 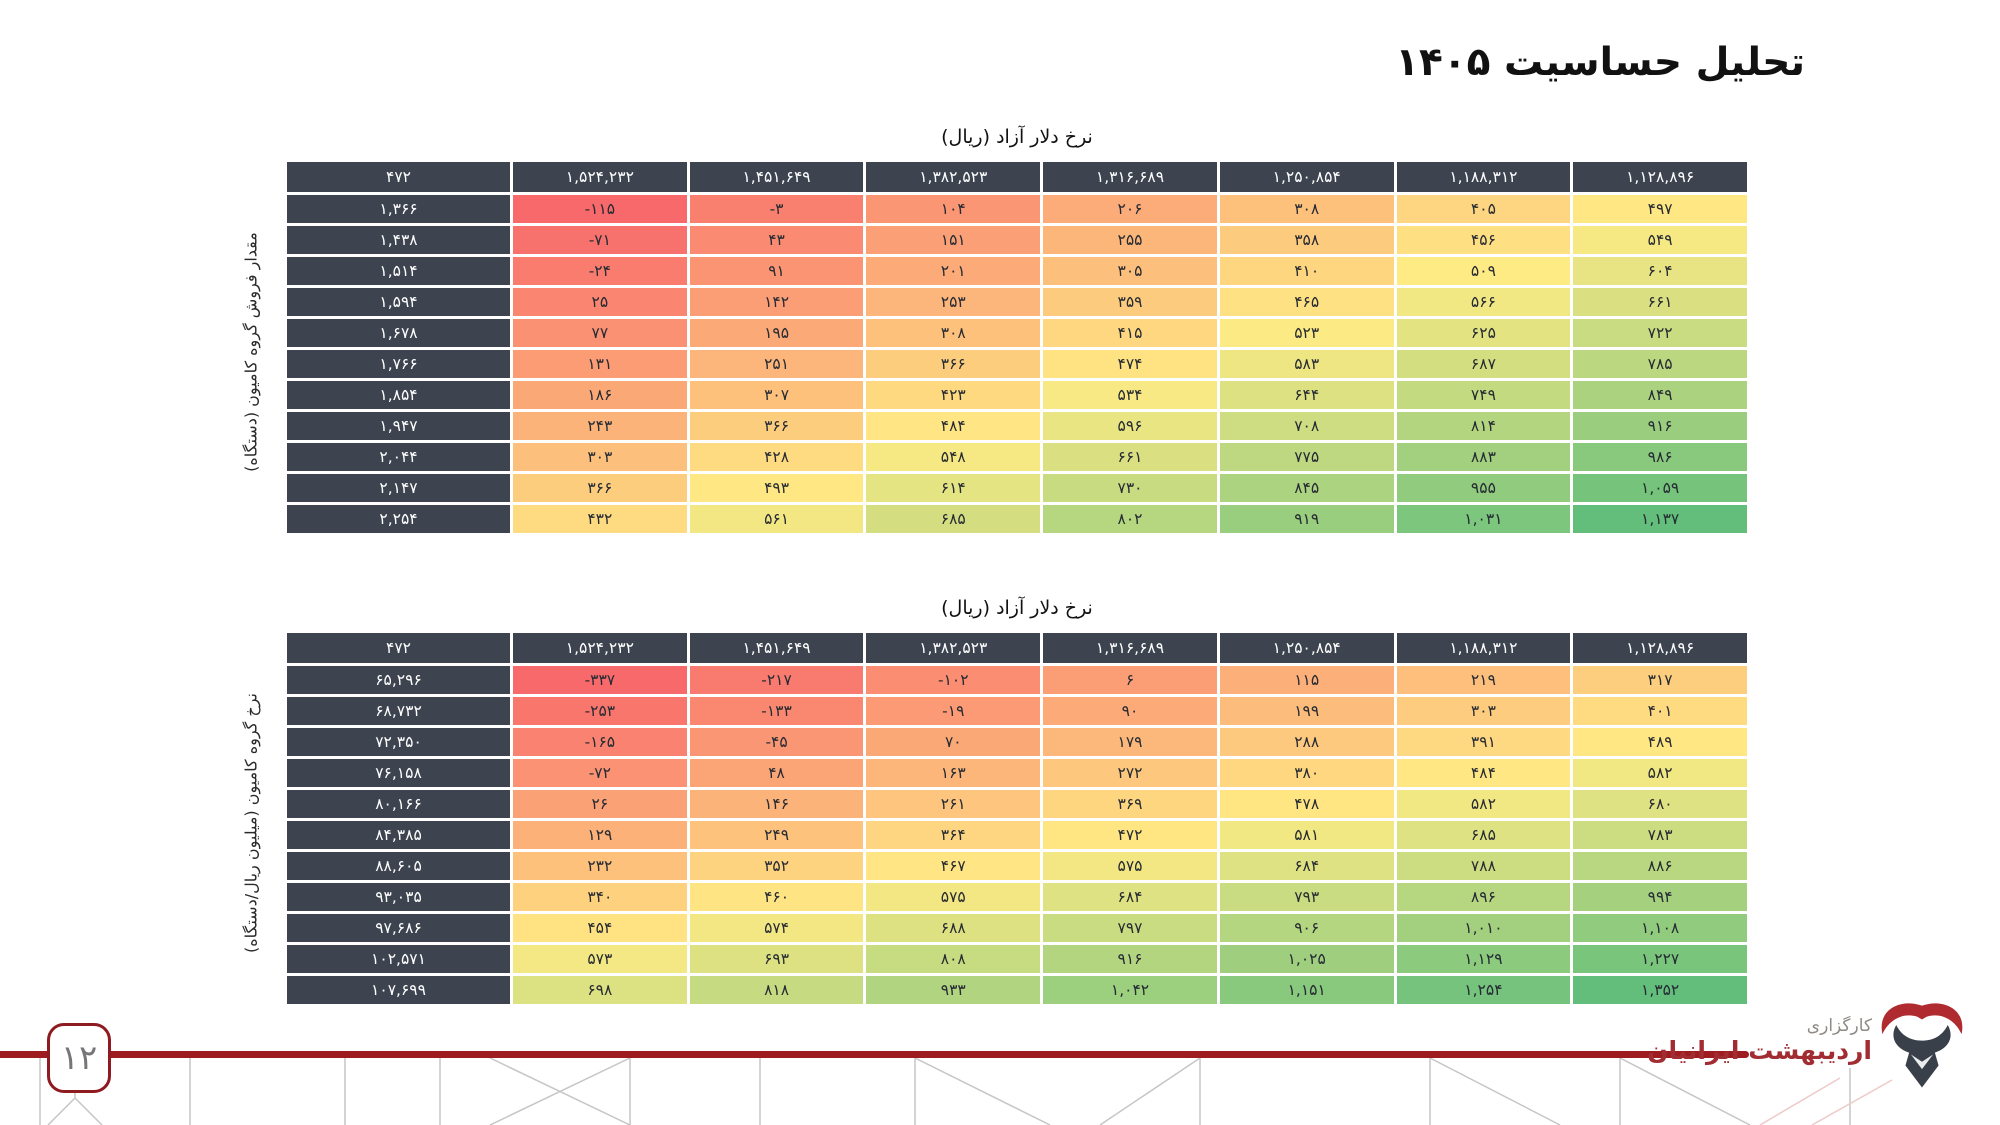 What do you see at coordinates (776, 519) in the screenshot?
I see `heatmap-cell: ۵۶۱` at bounding box center [776, 519].